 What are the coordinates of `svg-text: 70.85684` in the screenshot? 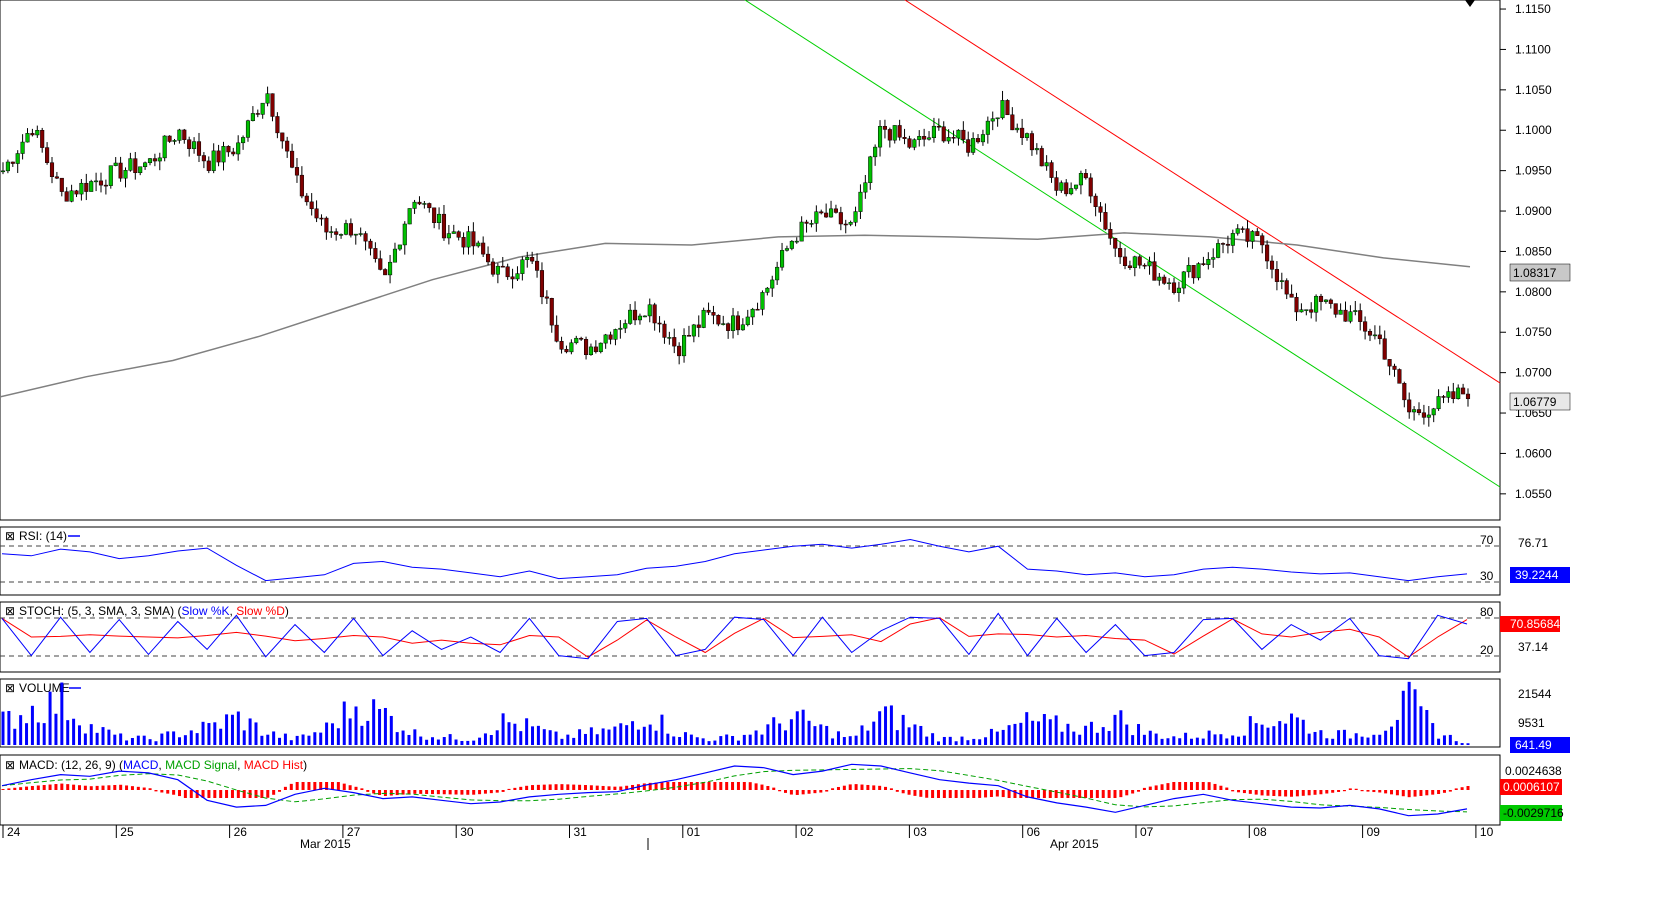 It's located at (1535, 624).